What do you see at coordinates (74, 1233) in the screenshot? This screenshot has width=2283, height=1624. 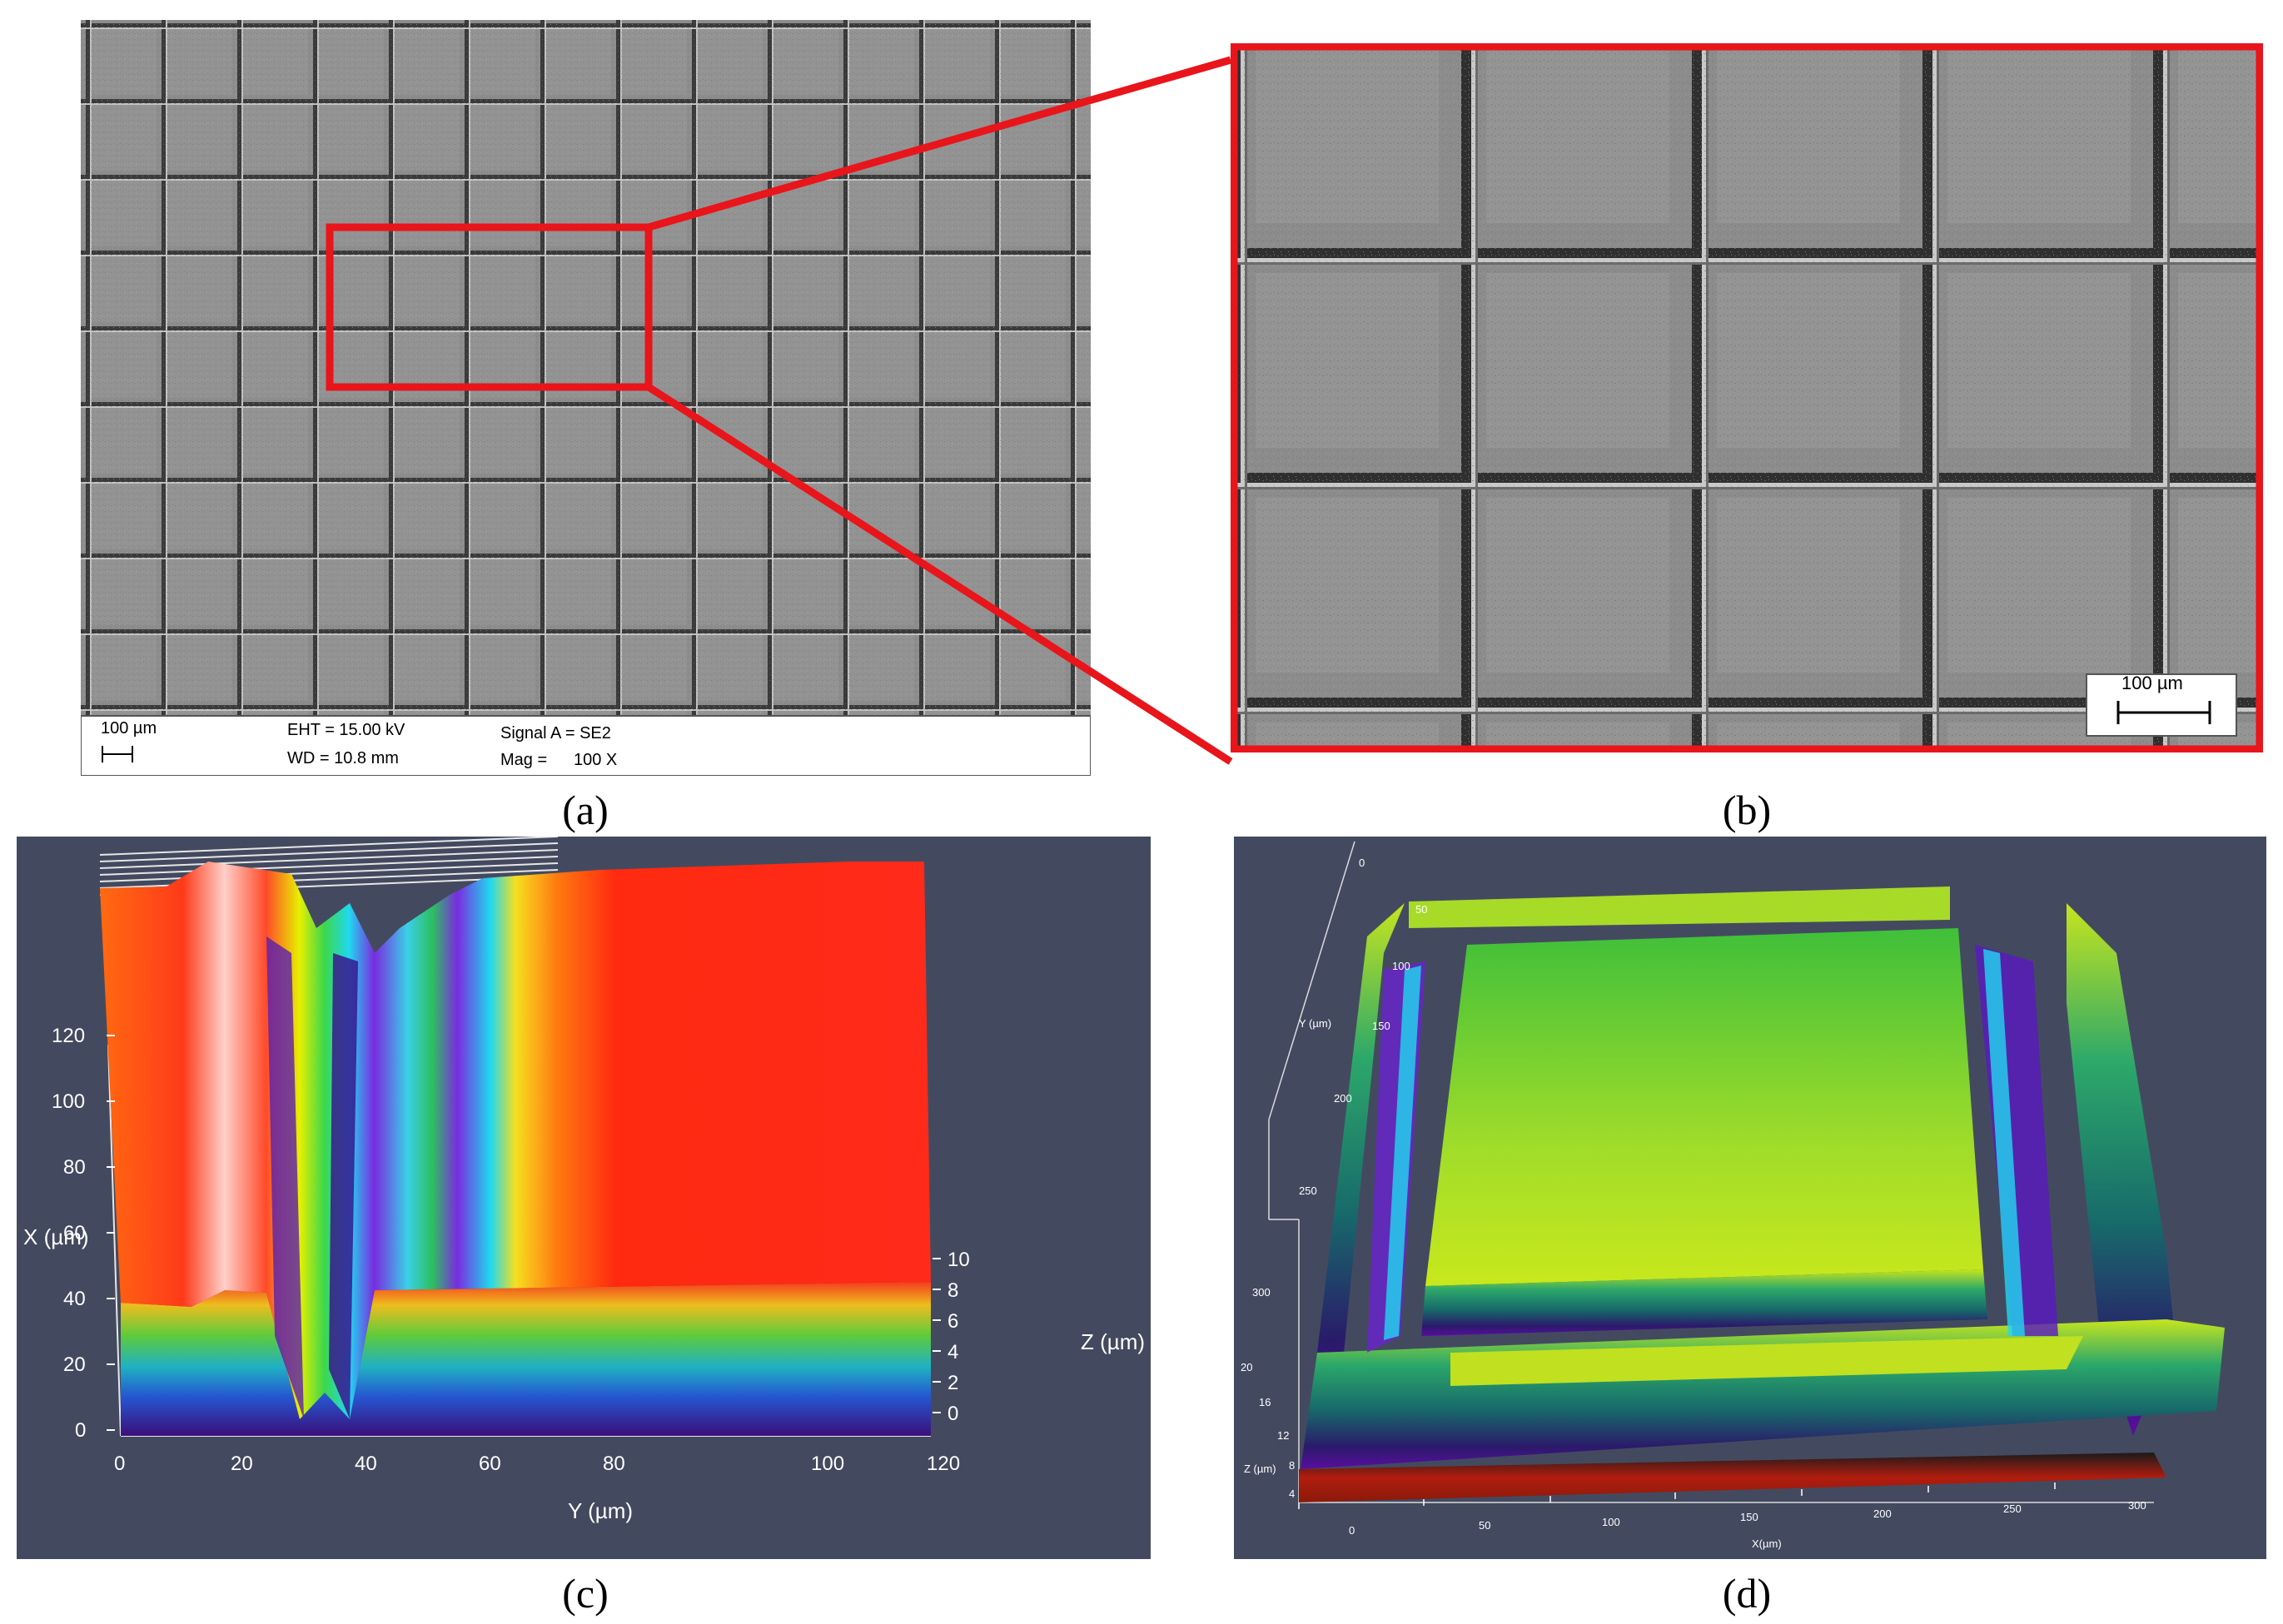 I see `c-x-tick-60: 60` at bounding box center [74, 1233].